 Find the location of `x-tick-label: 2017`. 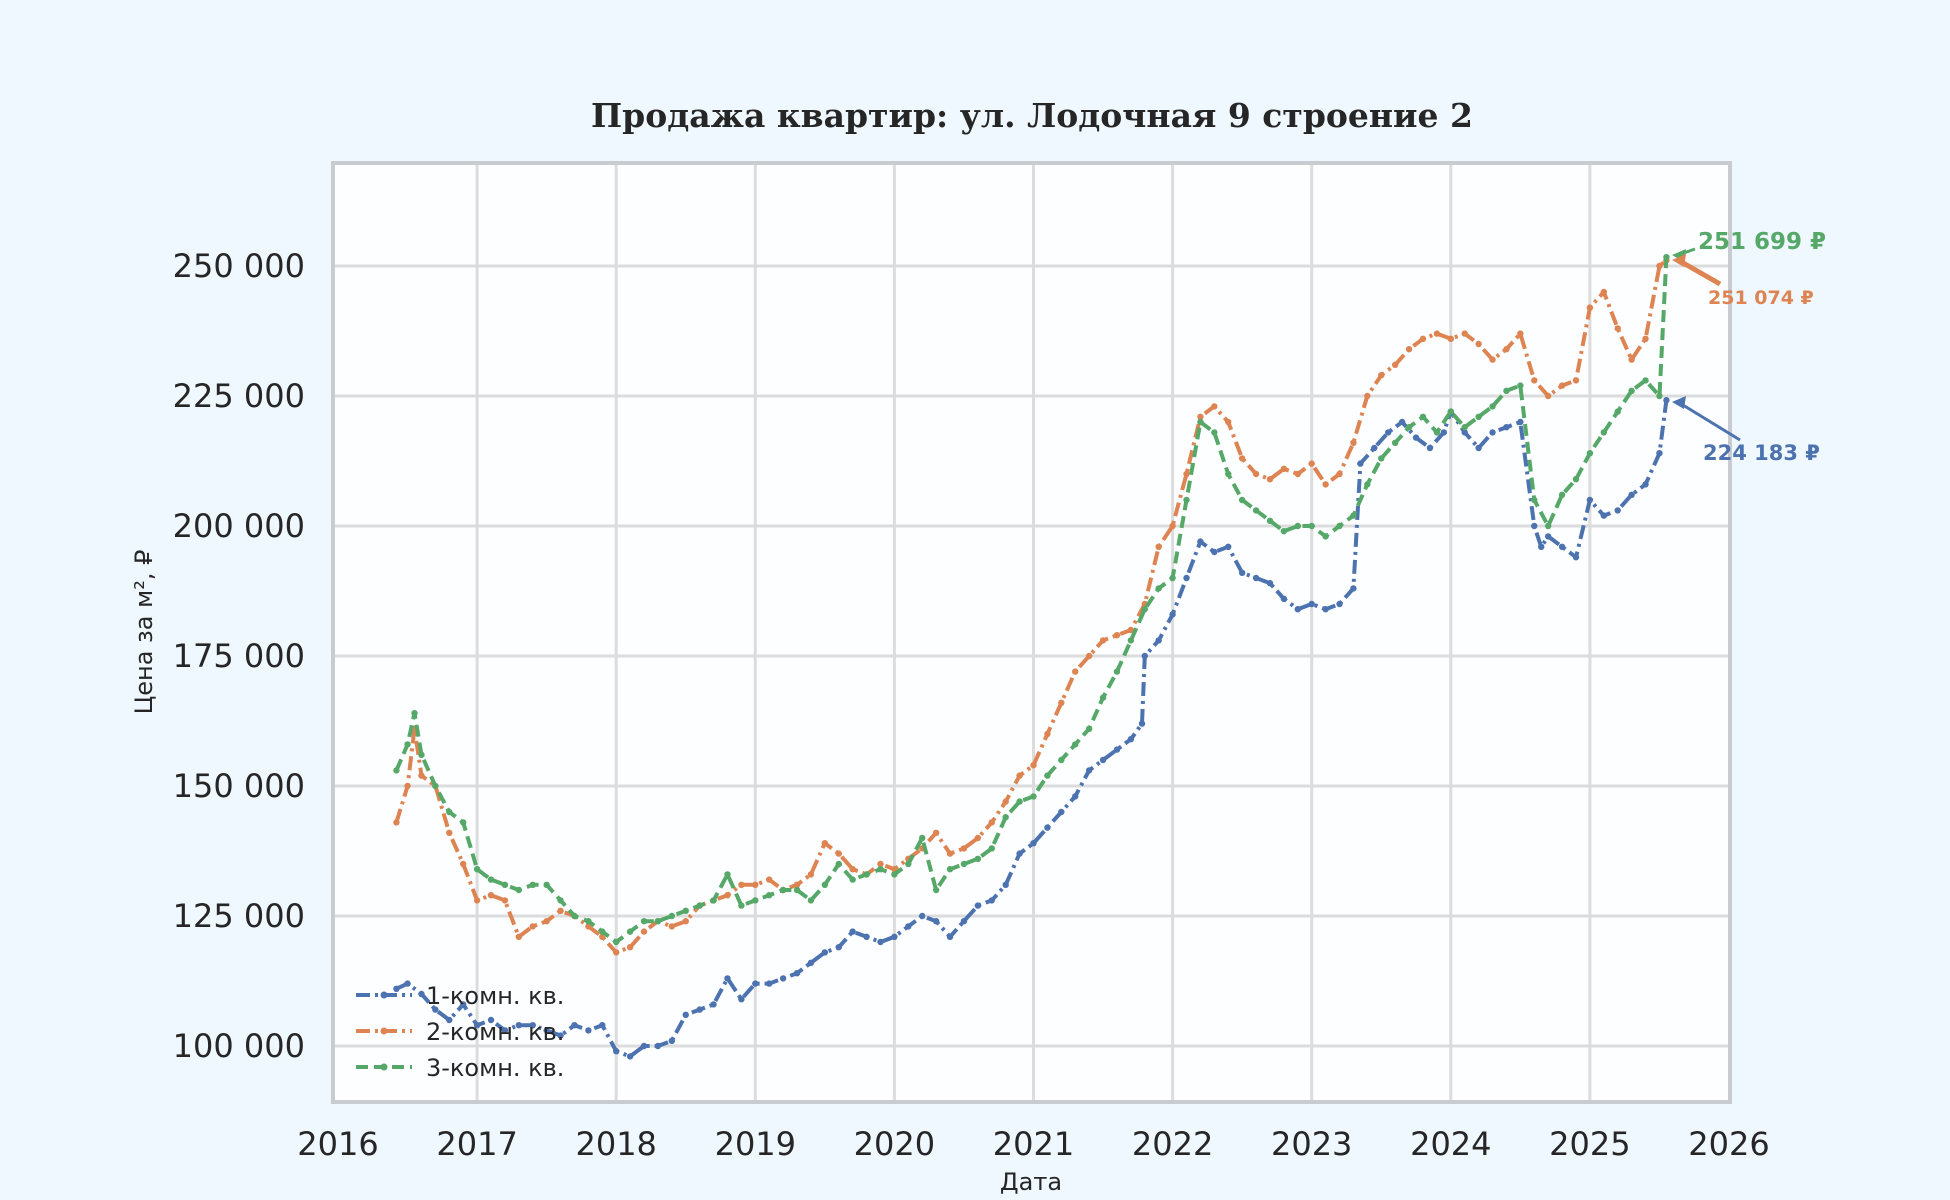

x-tick-label: 2017 is located at coordinates (476, 1144).